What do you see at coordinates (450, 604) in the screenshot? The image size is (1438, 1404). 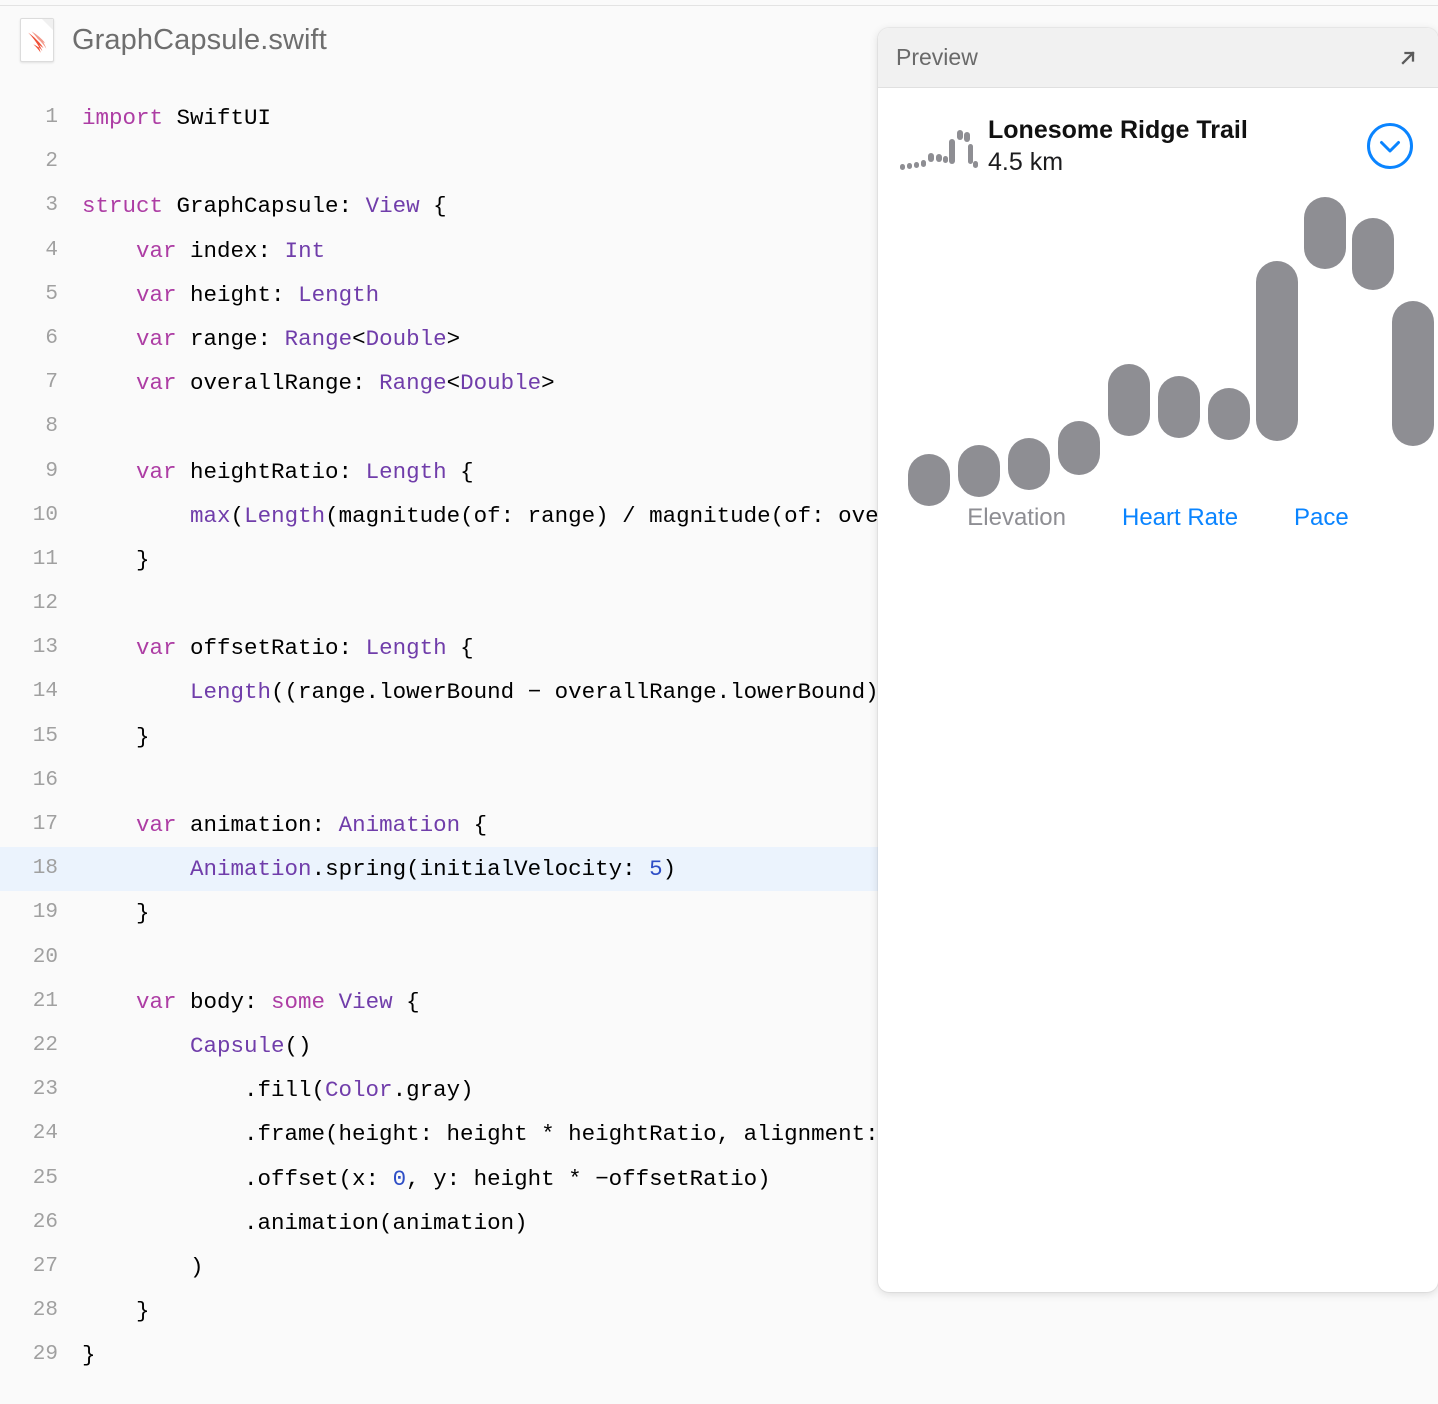 I see `code-line: 12` at bounding box center [450, 604].